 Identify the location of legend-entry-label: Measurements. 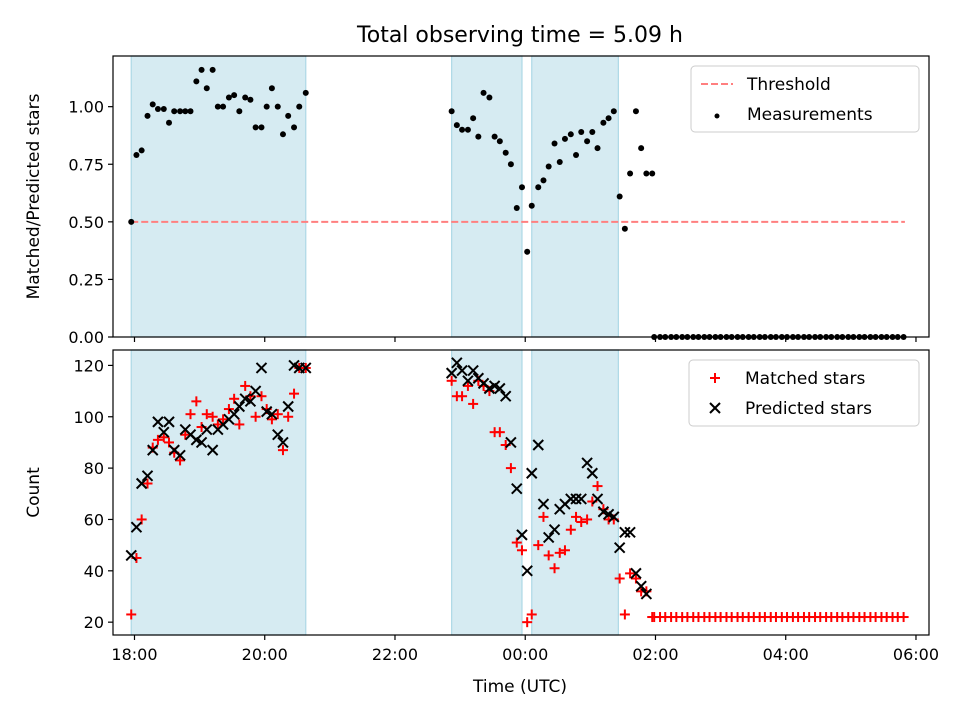
(810, 115).